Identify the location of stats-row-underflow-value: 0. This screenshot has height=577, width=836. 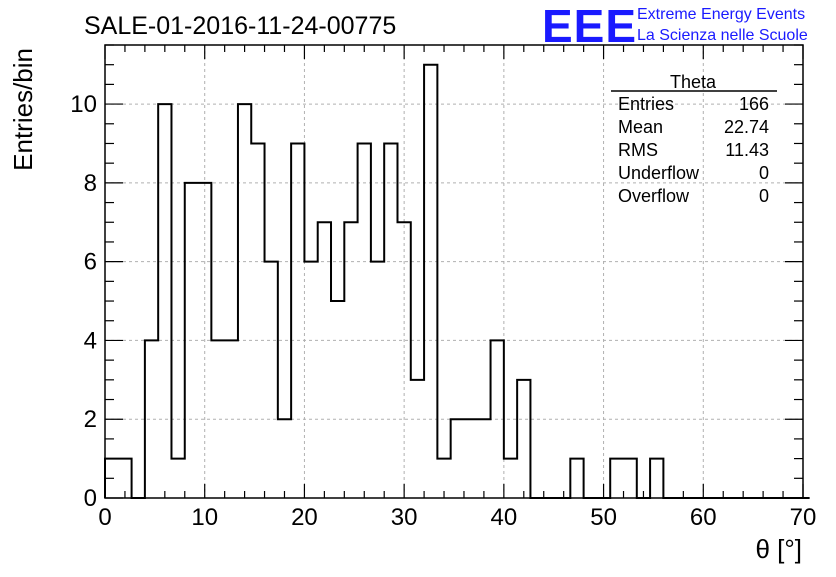
(764, 173).